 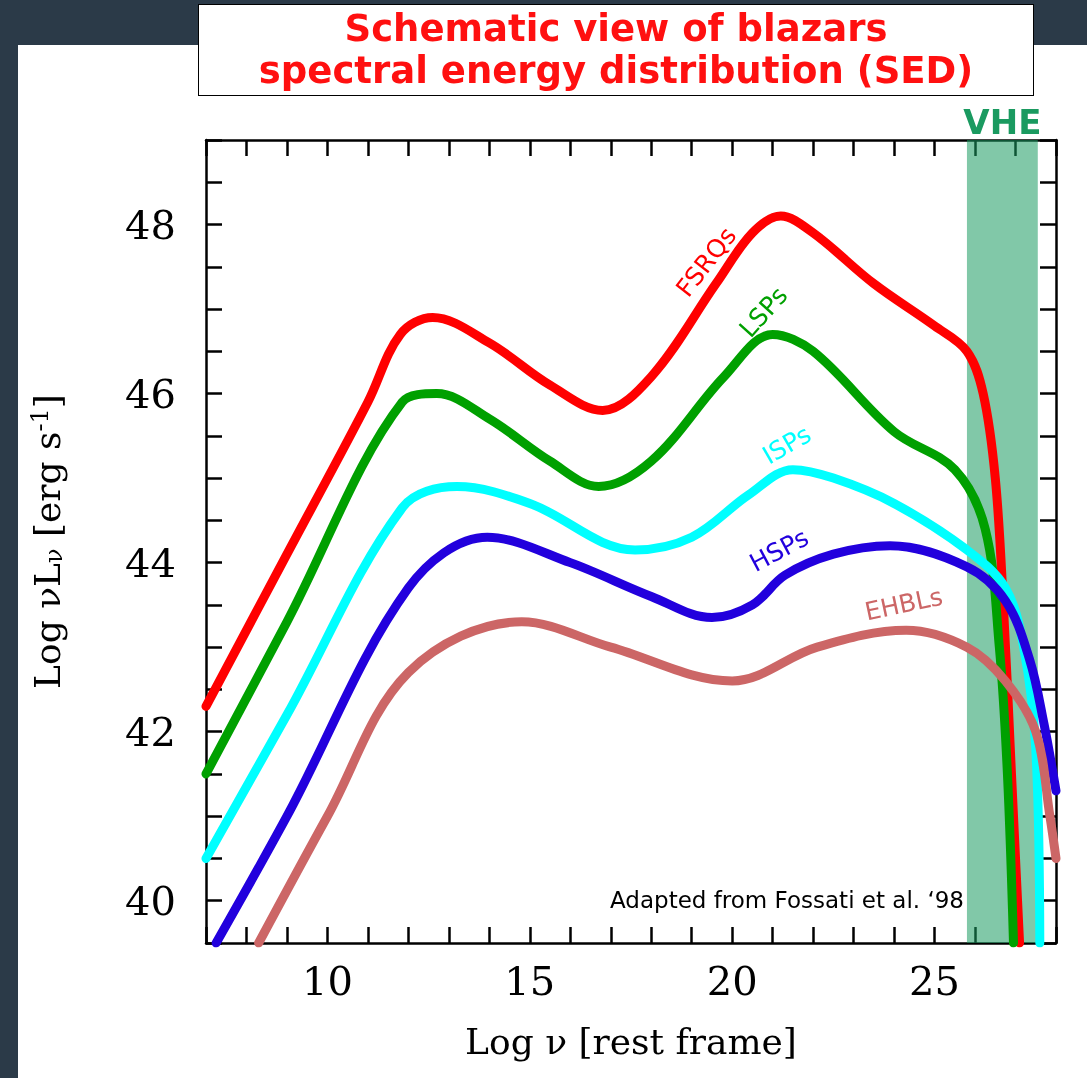 What do you see at coordinates (150, 731) in the screenshot?
I see `y-tick-label: 42` at bounding box center [150, 731].